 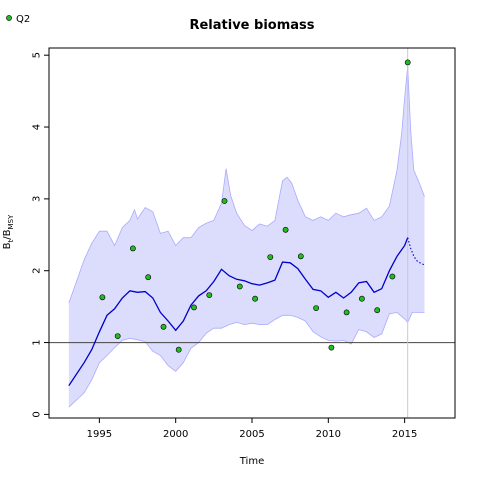 I want to click on x-tick-label: 2010, so click(x=328, y=434).